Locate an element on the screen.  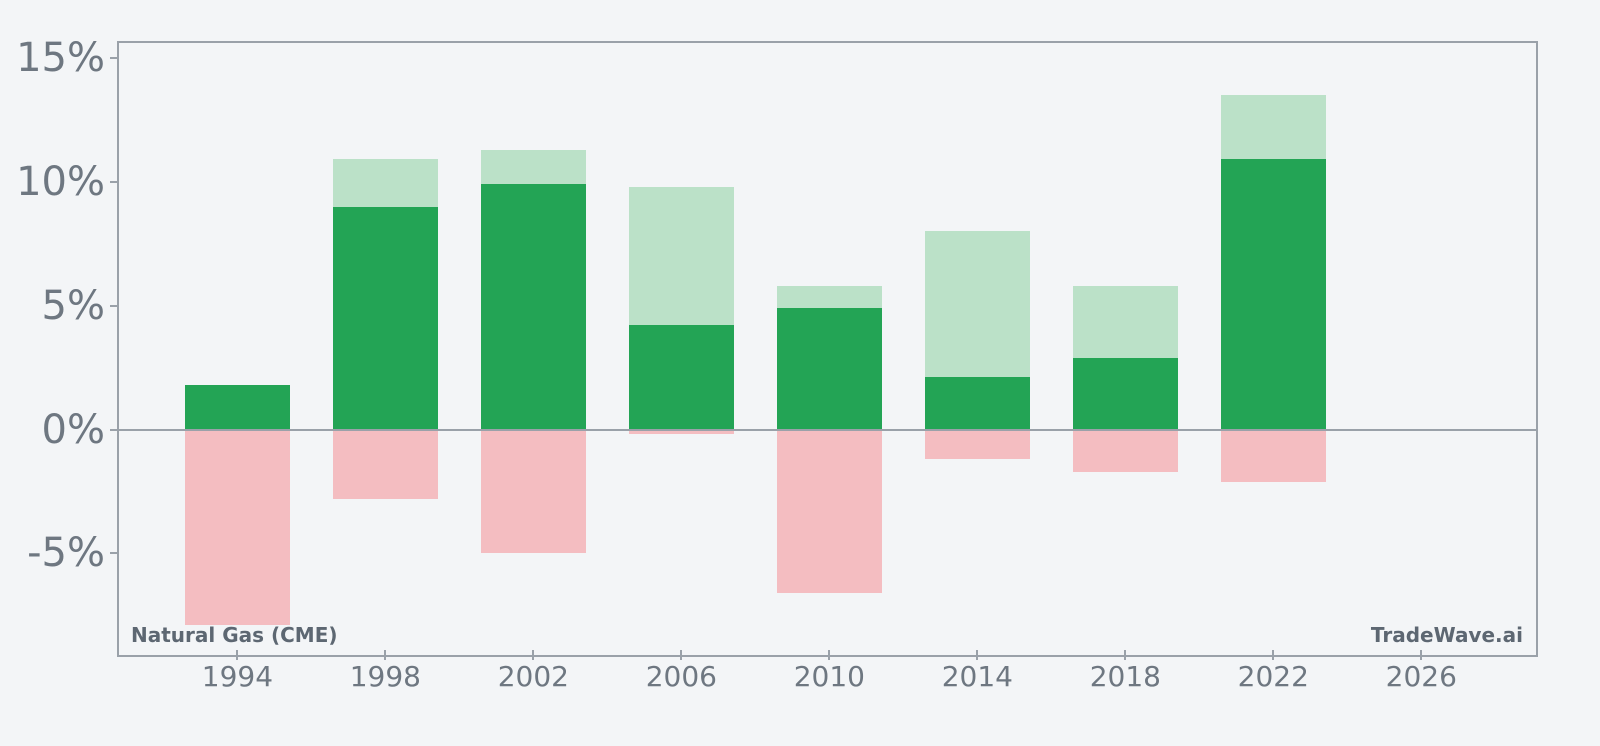
watermark: TradeWave.ai is located at coordinates (1446, 635).